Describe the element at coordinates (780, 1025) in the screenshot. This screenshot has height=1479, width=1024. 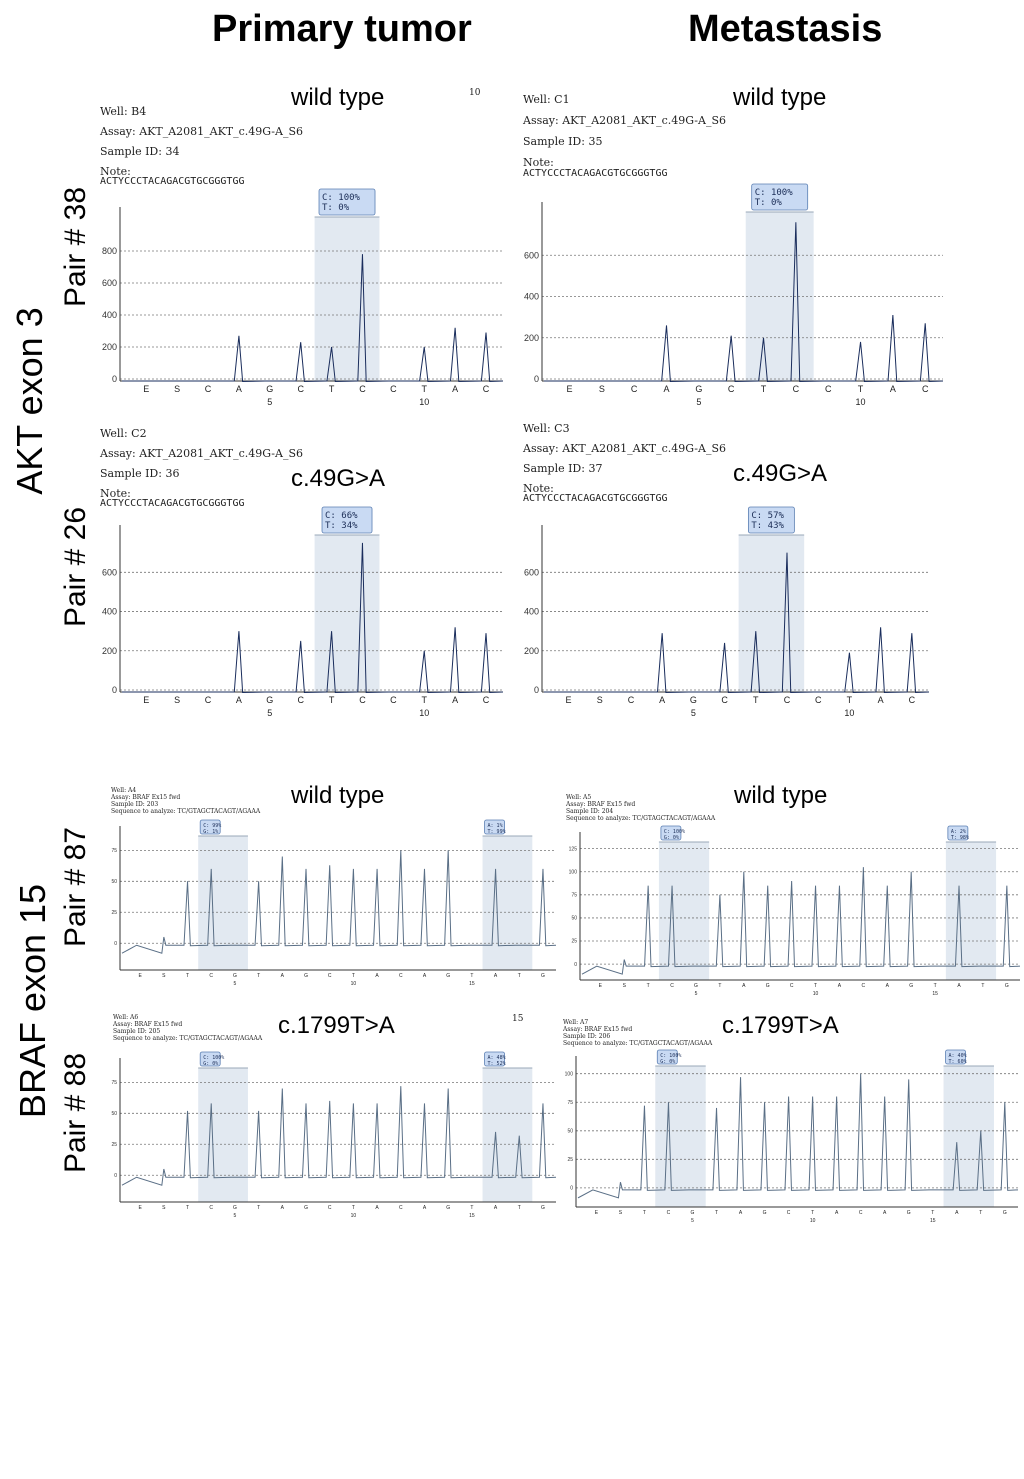
I see `genotype-status: c.1799T>A` at that location.